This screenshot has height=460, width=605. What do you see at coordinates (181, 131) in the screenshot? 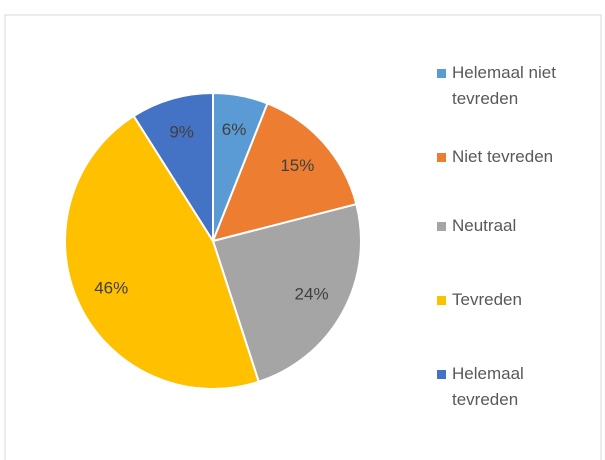
I see `data-label: 9%` at bounding box center [181, 131].